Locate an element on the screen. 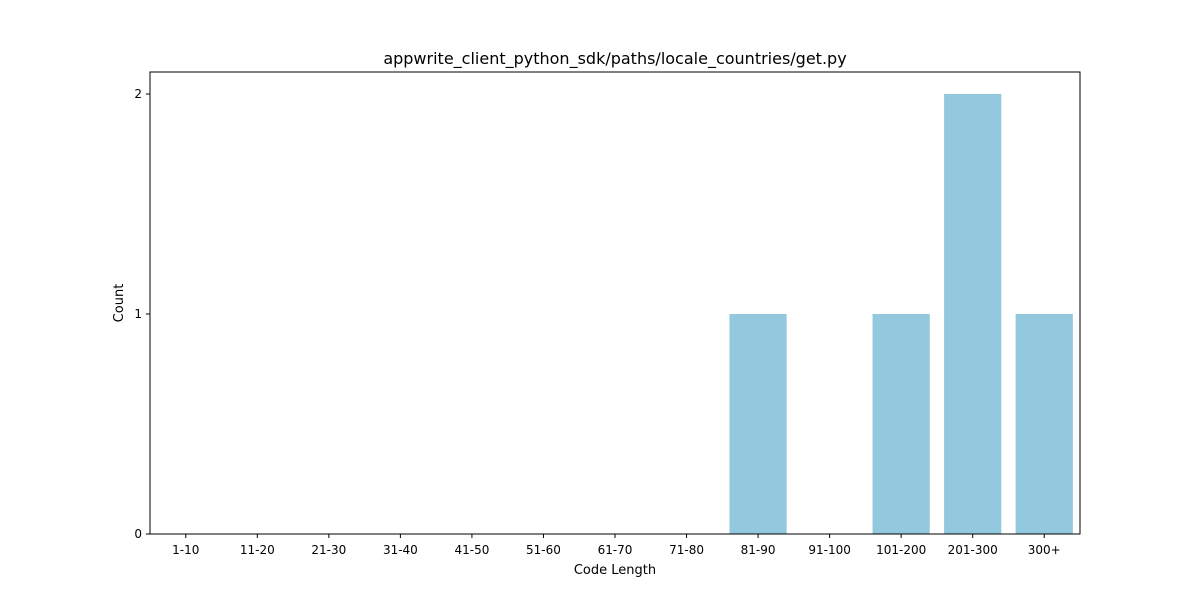 This screenshot has width=1200, height=604. x-tick-label: 101-200 is located at coordinates (901, 550).